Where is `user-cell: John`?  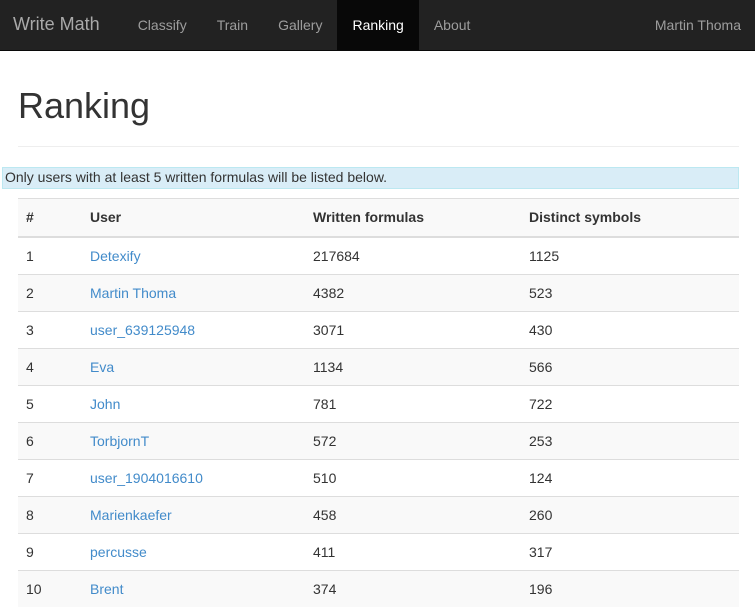 user-cell: John is located at coordinates (193, 404).